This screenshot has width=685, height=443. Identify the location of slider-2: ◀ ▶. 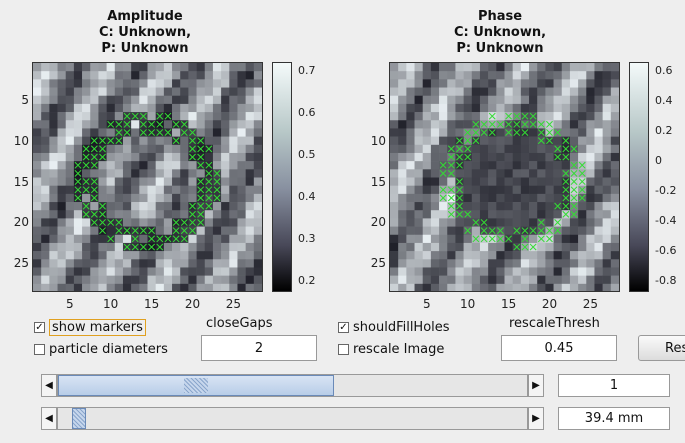
(292, 418).